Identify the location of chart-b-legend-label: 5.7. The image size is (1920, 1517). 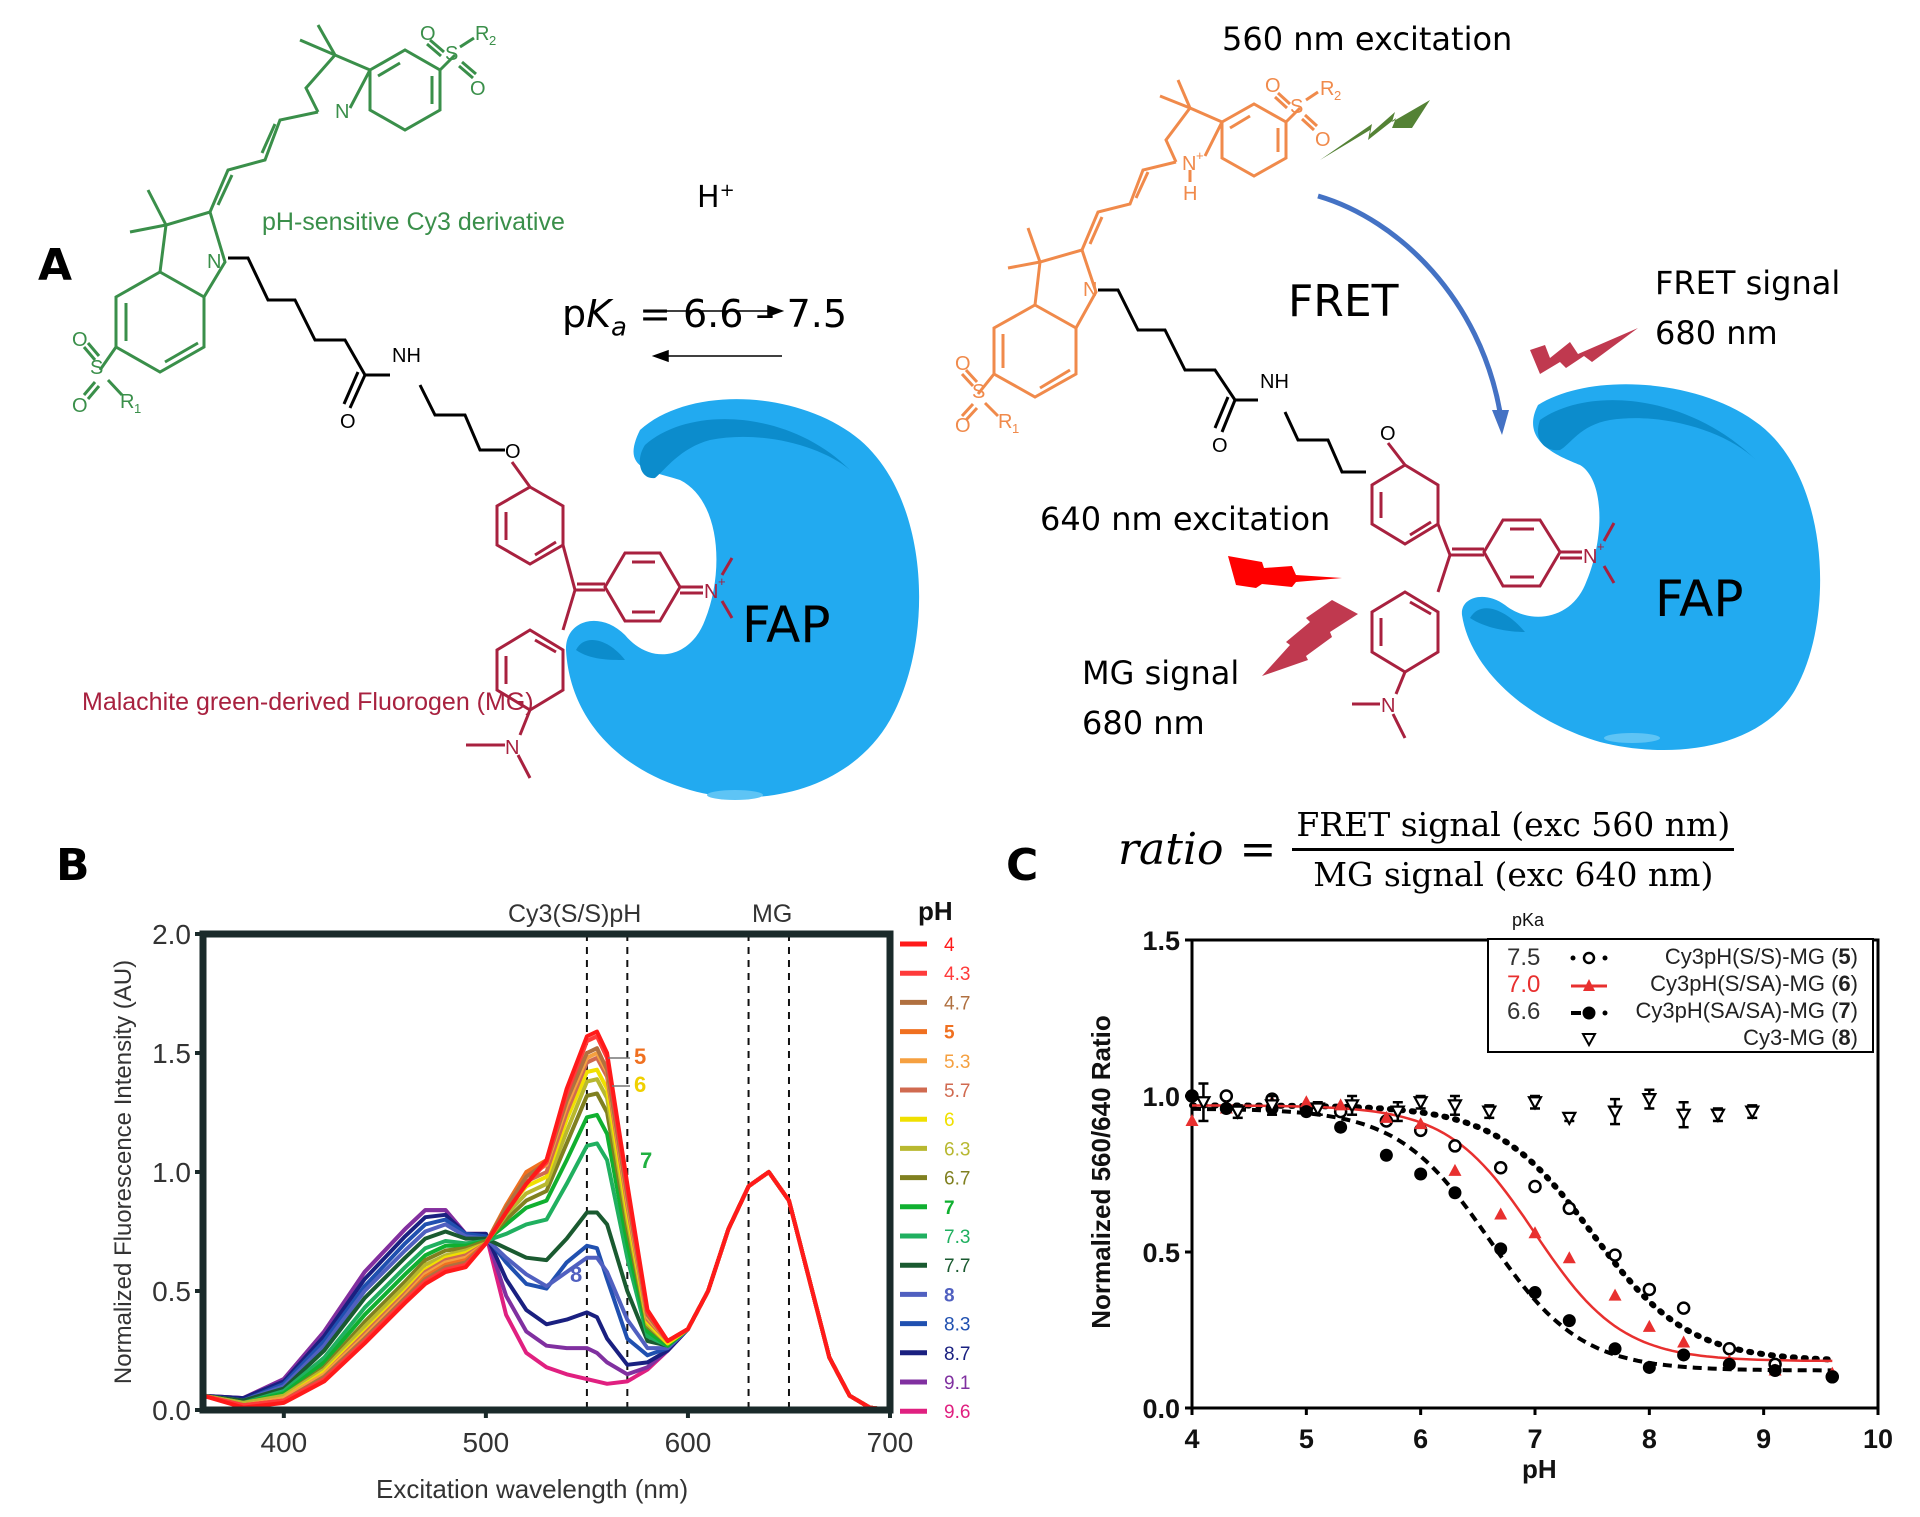
(957, 1091).